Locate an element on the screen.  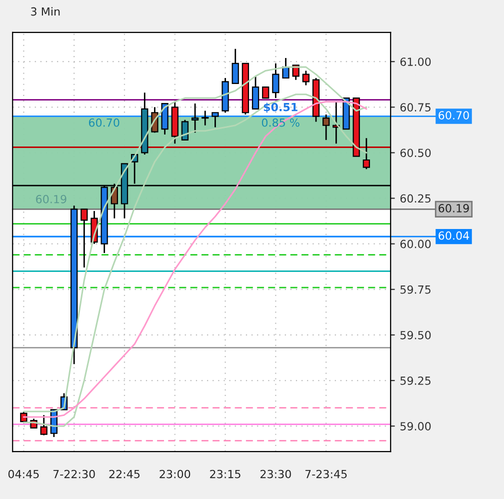
x-tick-label: 23:30 is located at coordinates (275, 474).